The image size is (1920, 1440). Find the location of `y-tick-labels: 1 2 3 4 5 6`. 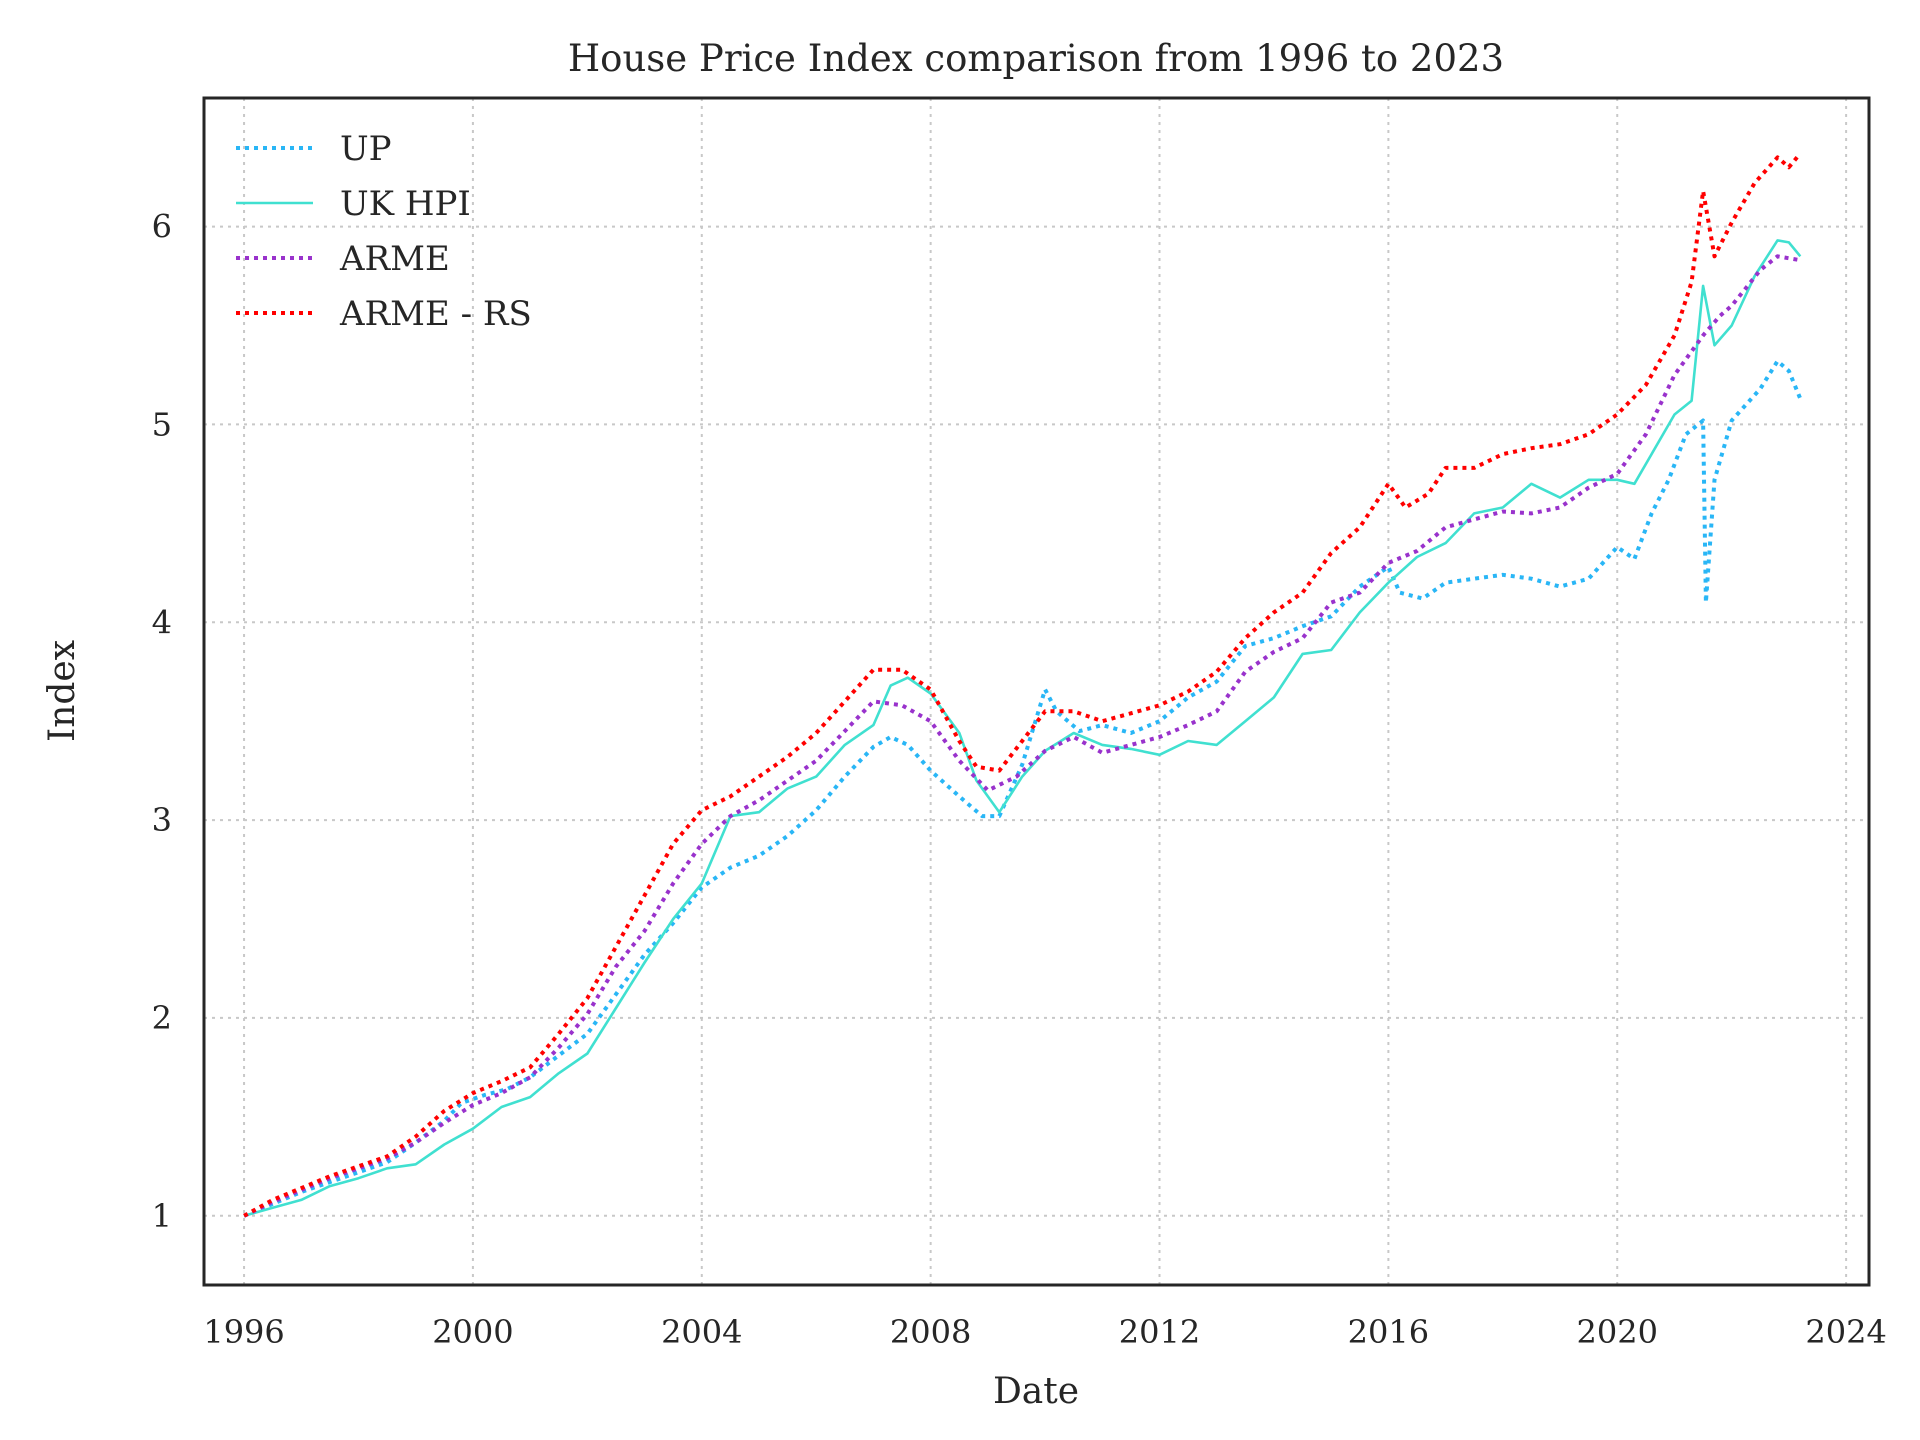

y-tick-labels: 1 2 3 4 5 6 is located at coordinates (162, 721).